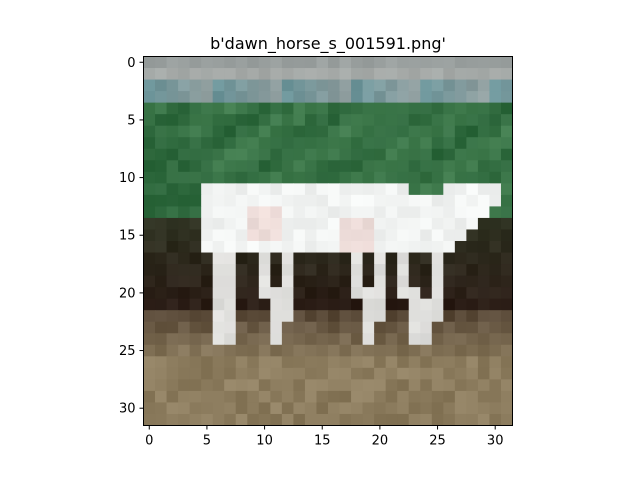 Image resolution: width=640 pixels, height=480 pixels. What do you see at coordinates (127, 293) in the screenshot?
I see `y-tick-label: 20` at bounding box center [127, 293].